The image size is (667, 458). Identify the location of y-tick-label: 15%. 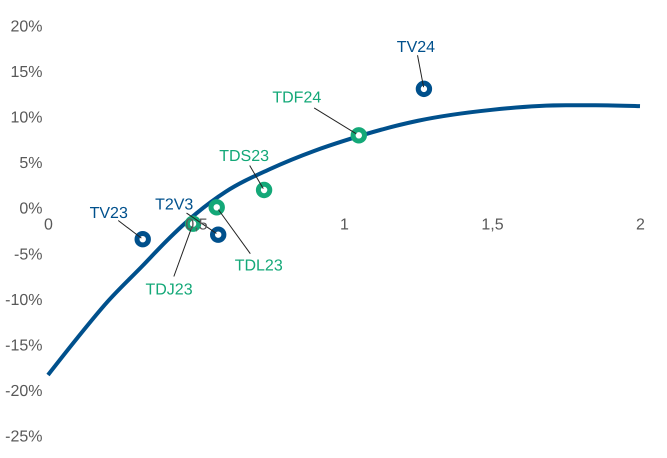
(26, 73).